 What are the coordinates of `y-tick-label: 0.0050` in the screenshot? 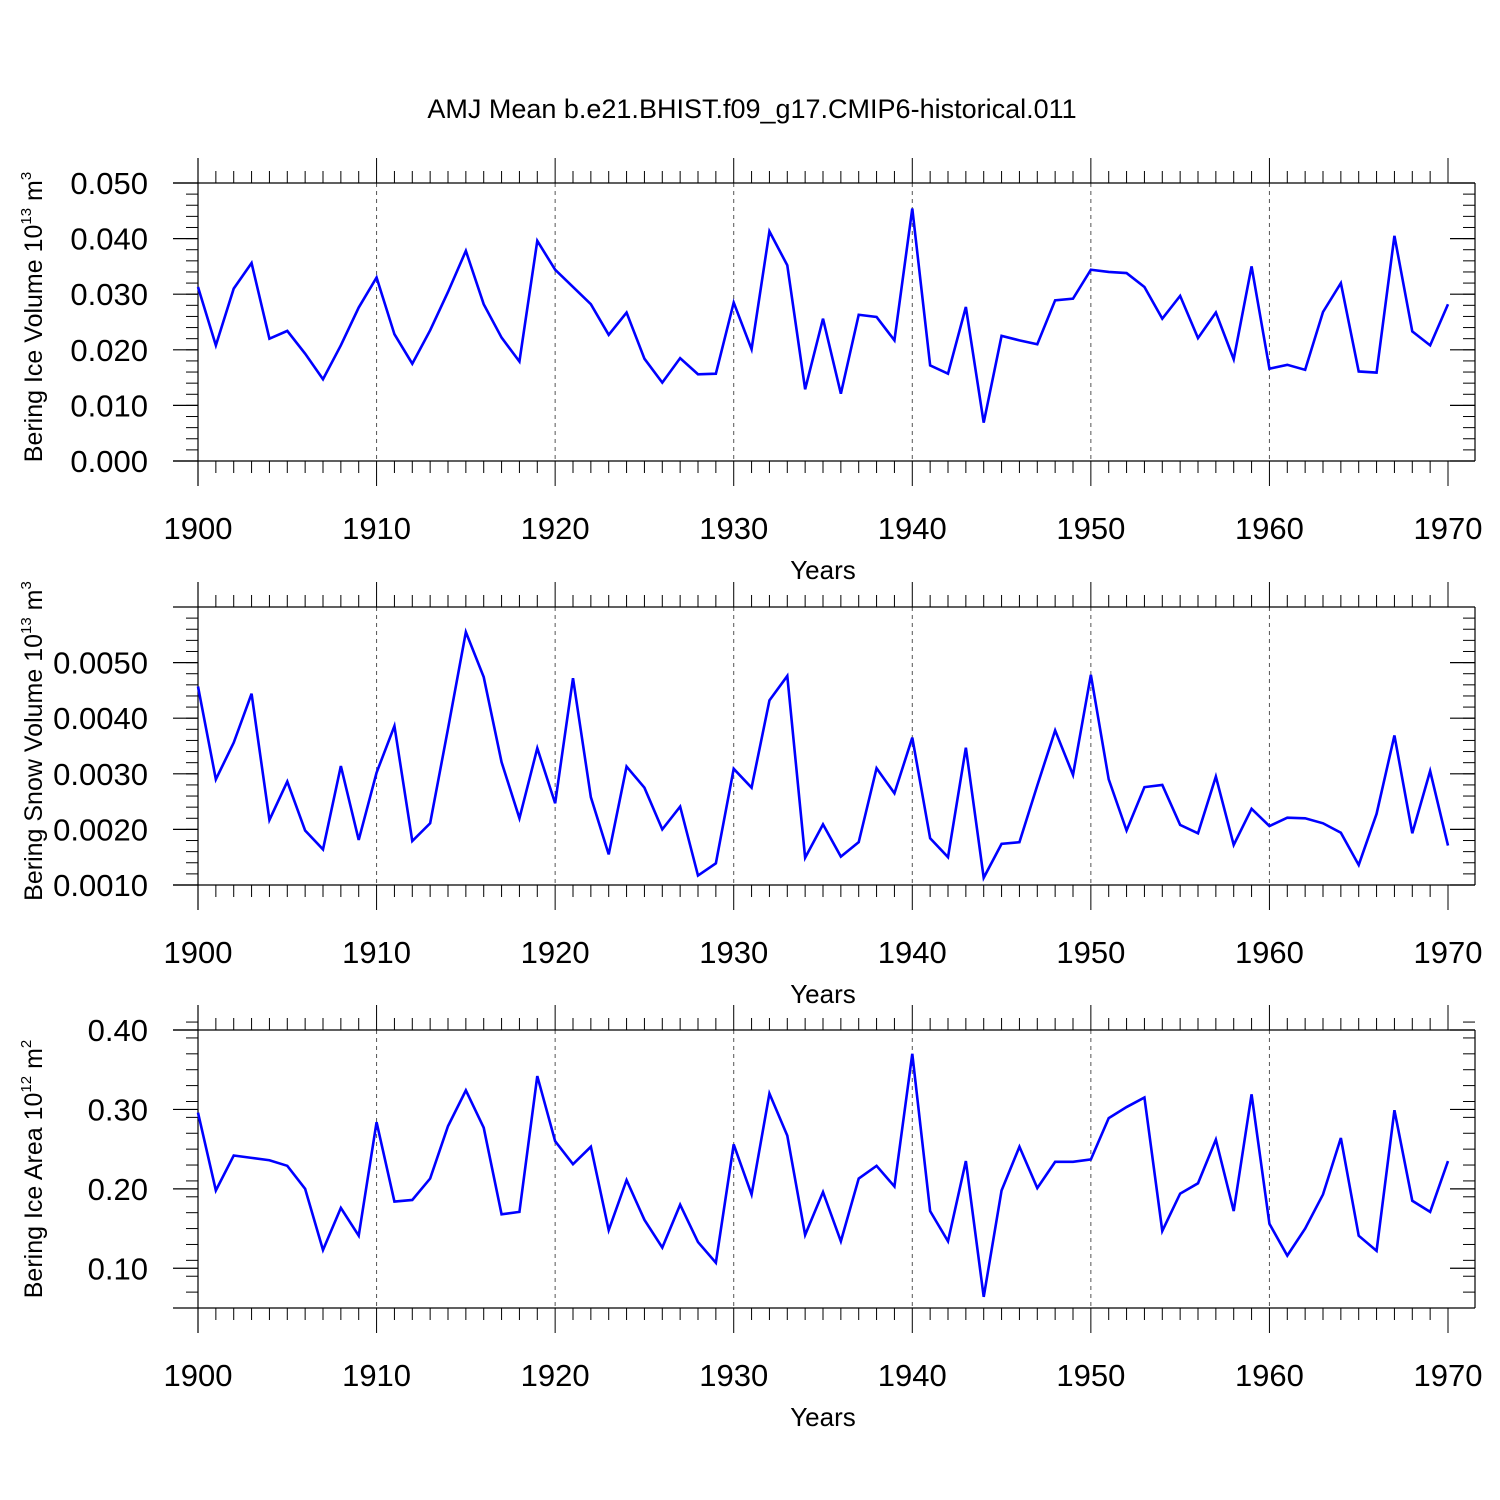 It's located at (100, 663).